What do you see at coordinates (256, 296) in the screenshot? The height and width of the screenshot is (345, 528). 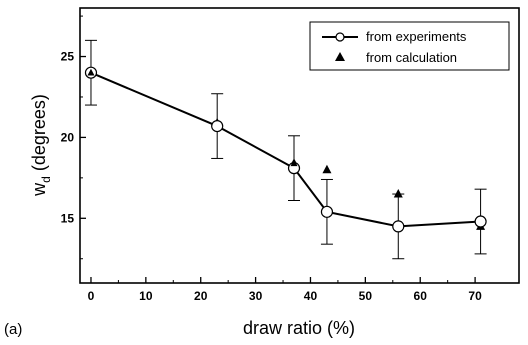 I see `x-tick-label-30: 30` at bounding box center [256, 296].